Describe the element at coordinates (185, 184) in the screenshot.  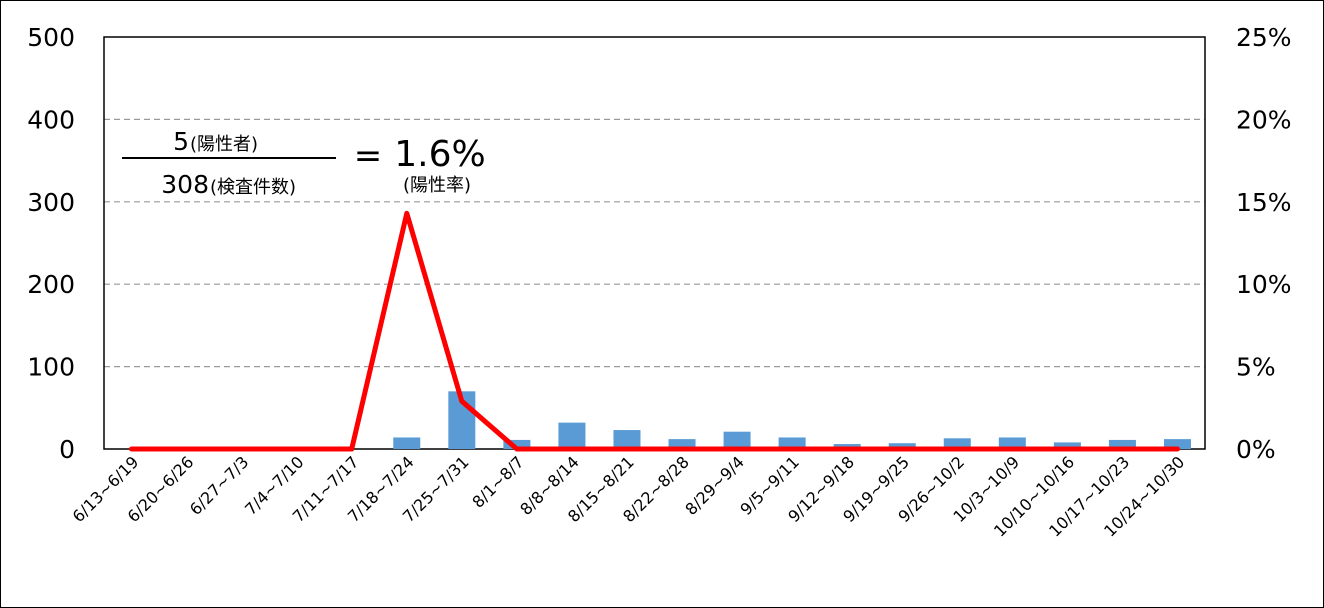
I see `annotation-denominator: 308` at that location.